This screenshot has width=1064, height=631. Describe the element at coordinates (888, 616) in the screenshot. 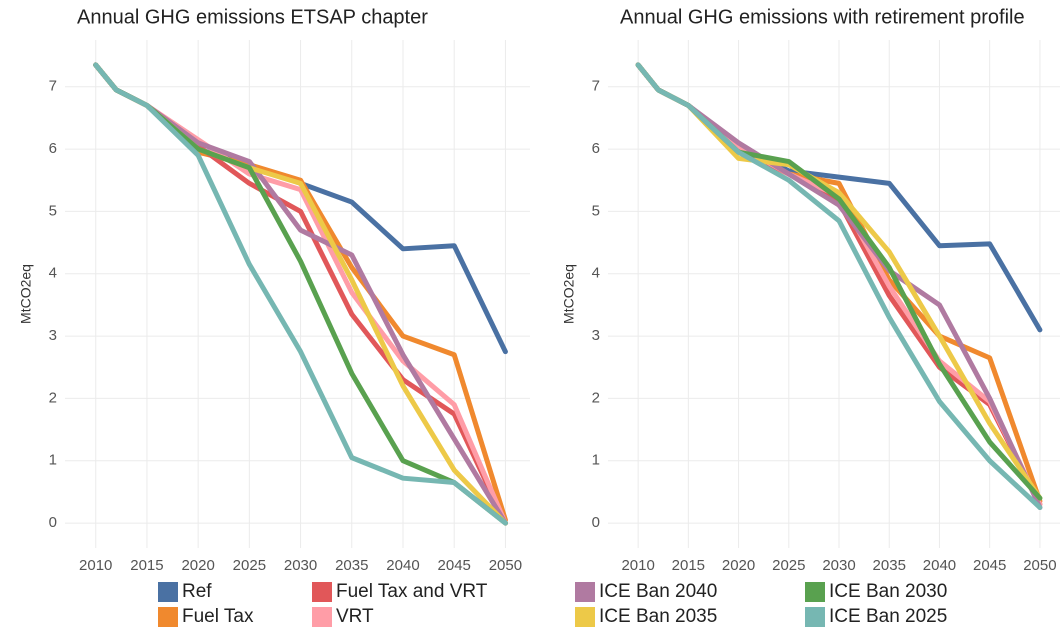

I see `legend-label: ICE Ban 2025` at that location.